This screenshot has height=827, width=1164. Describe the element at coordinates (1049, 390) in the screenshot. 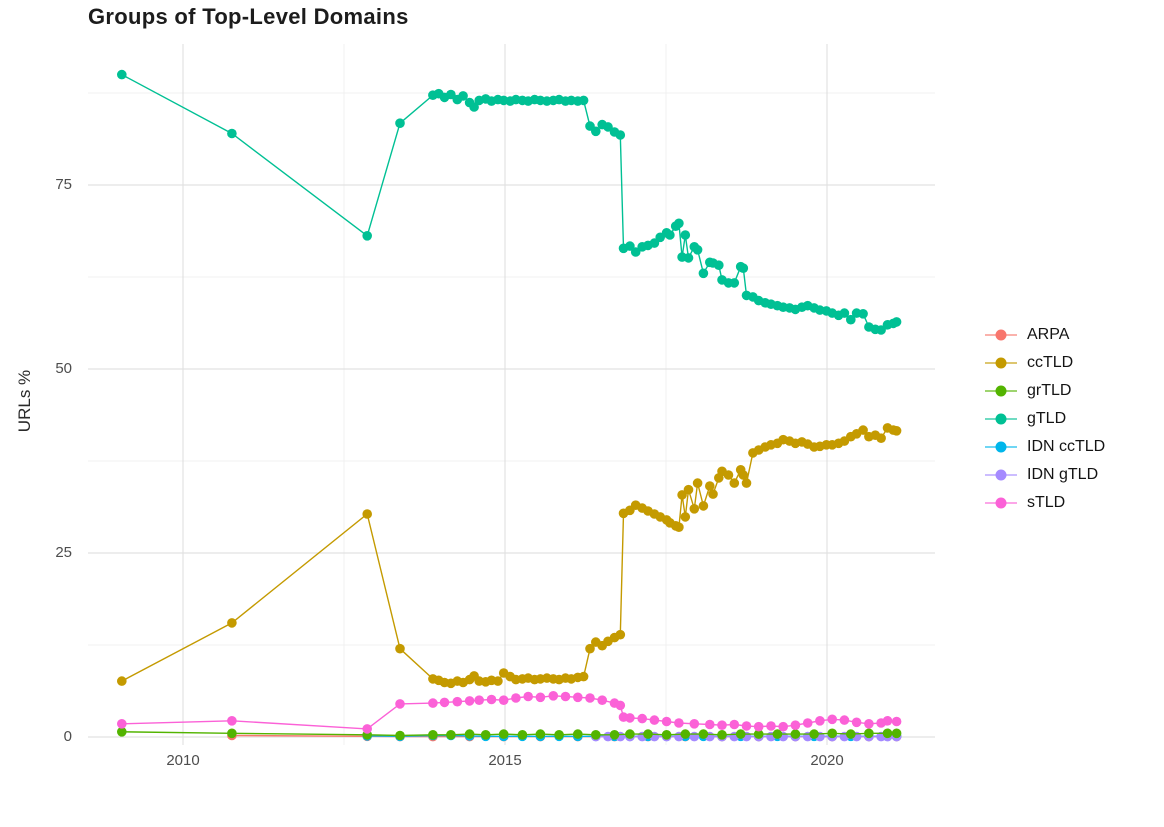

I see `legend-item-label: grTLD` at that location.